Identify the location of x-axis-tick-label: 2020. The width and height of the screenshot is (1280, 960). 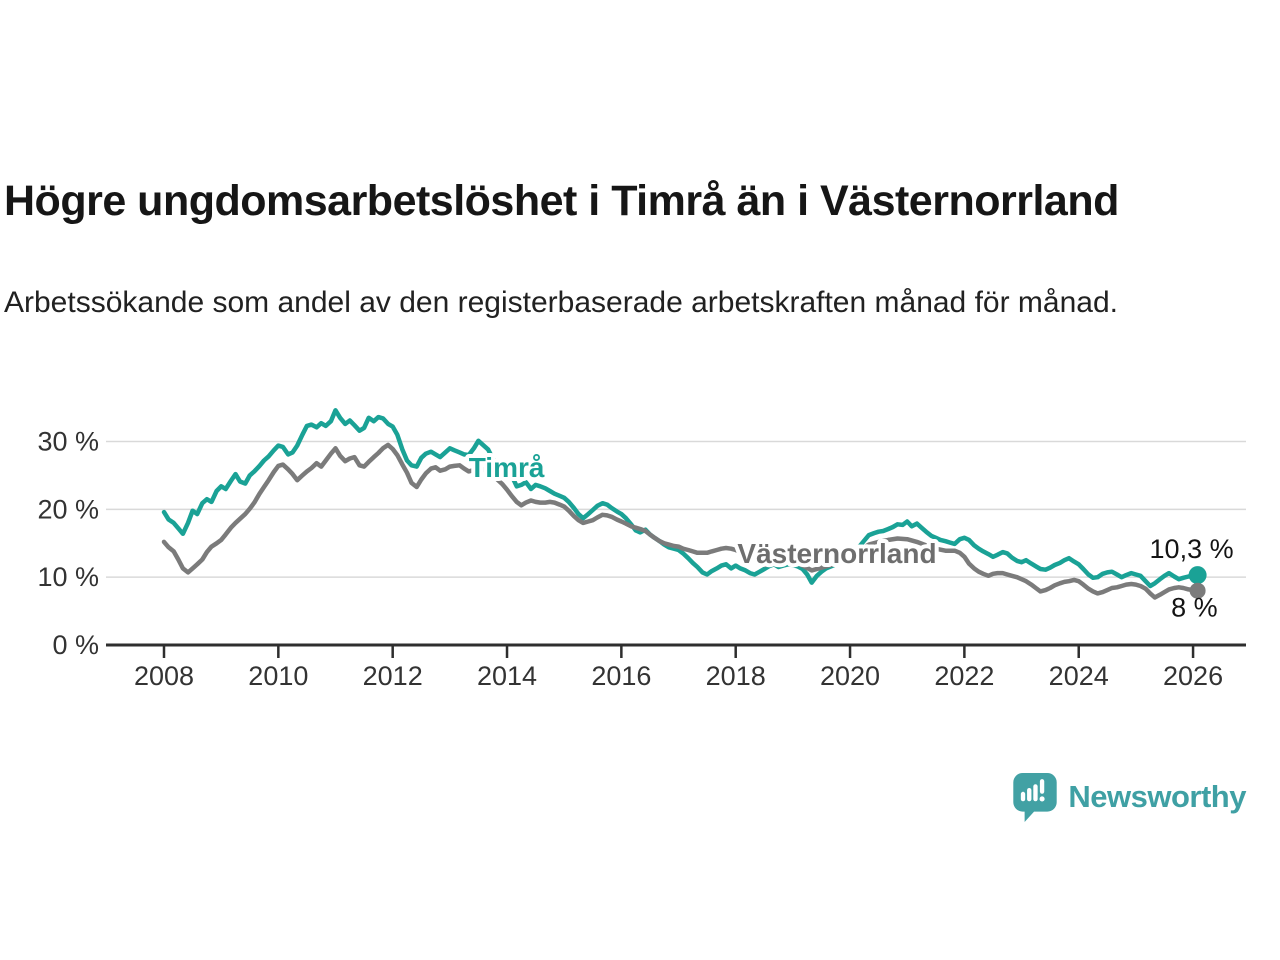
(850, 676).